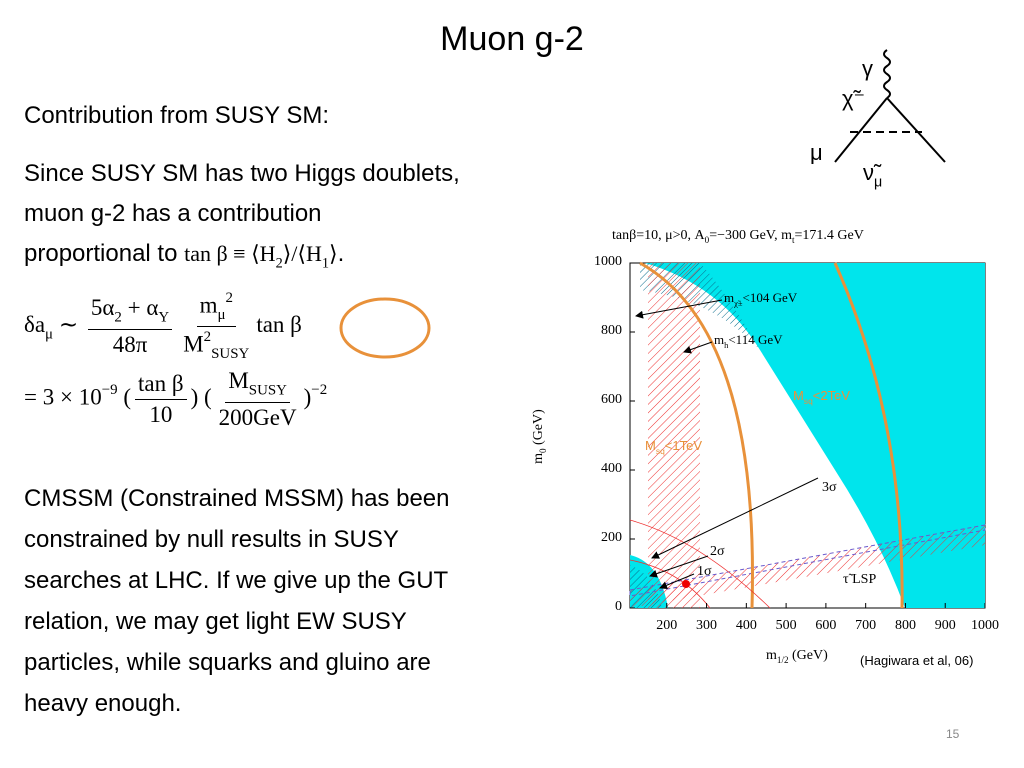  I want to click on text: ν̃, so click(868, 172).